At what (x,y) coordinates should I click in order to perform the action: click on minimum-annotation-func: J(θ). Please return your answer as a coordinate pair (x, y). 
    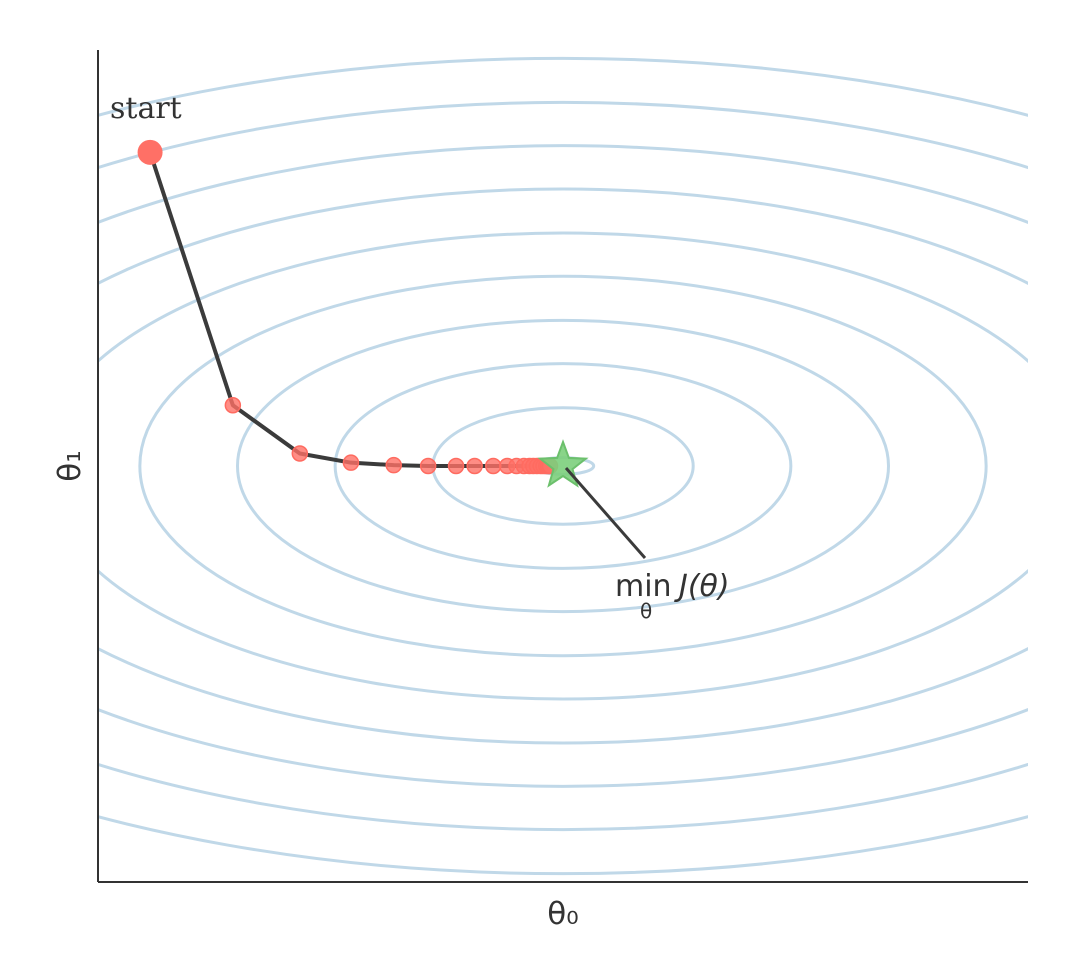
    Looking at the image, I should click on (702, 586).